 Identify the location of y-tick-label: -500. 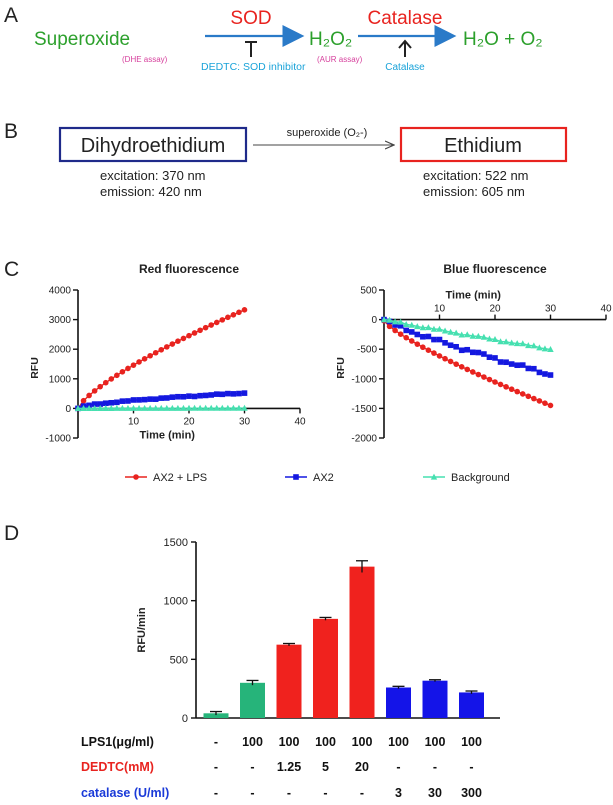
(367, 350).